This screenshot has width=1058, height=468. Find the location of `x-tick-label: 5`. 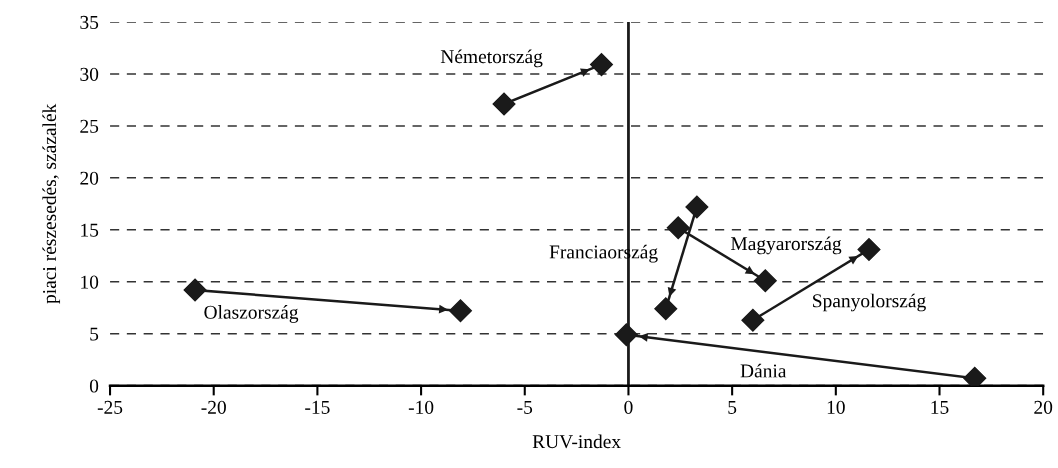

x-tick-label: 5 is located at coordinates (732, 407).